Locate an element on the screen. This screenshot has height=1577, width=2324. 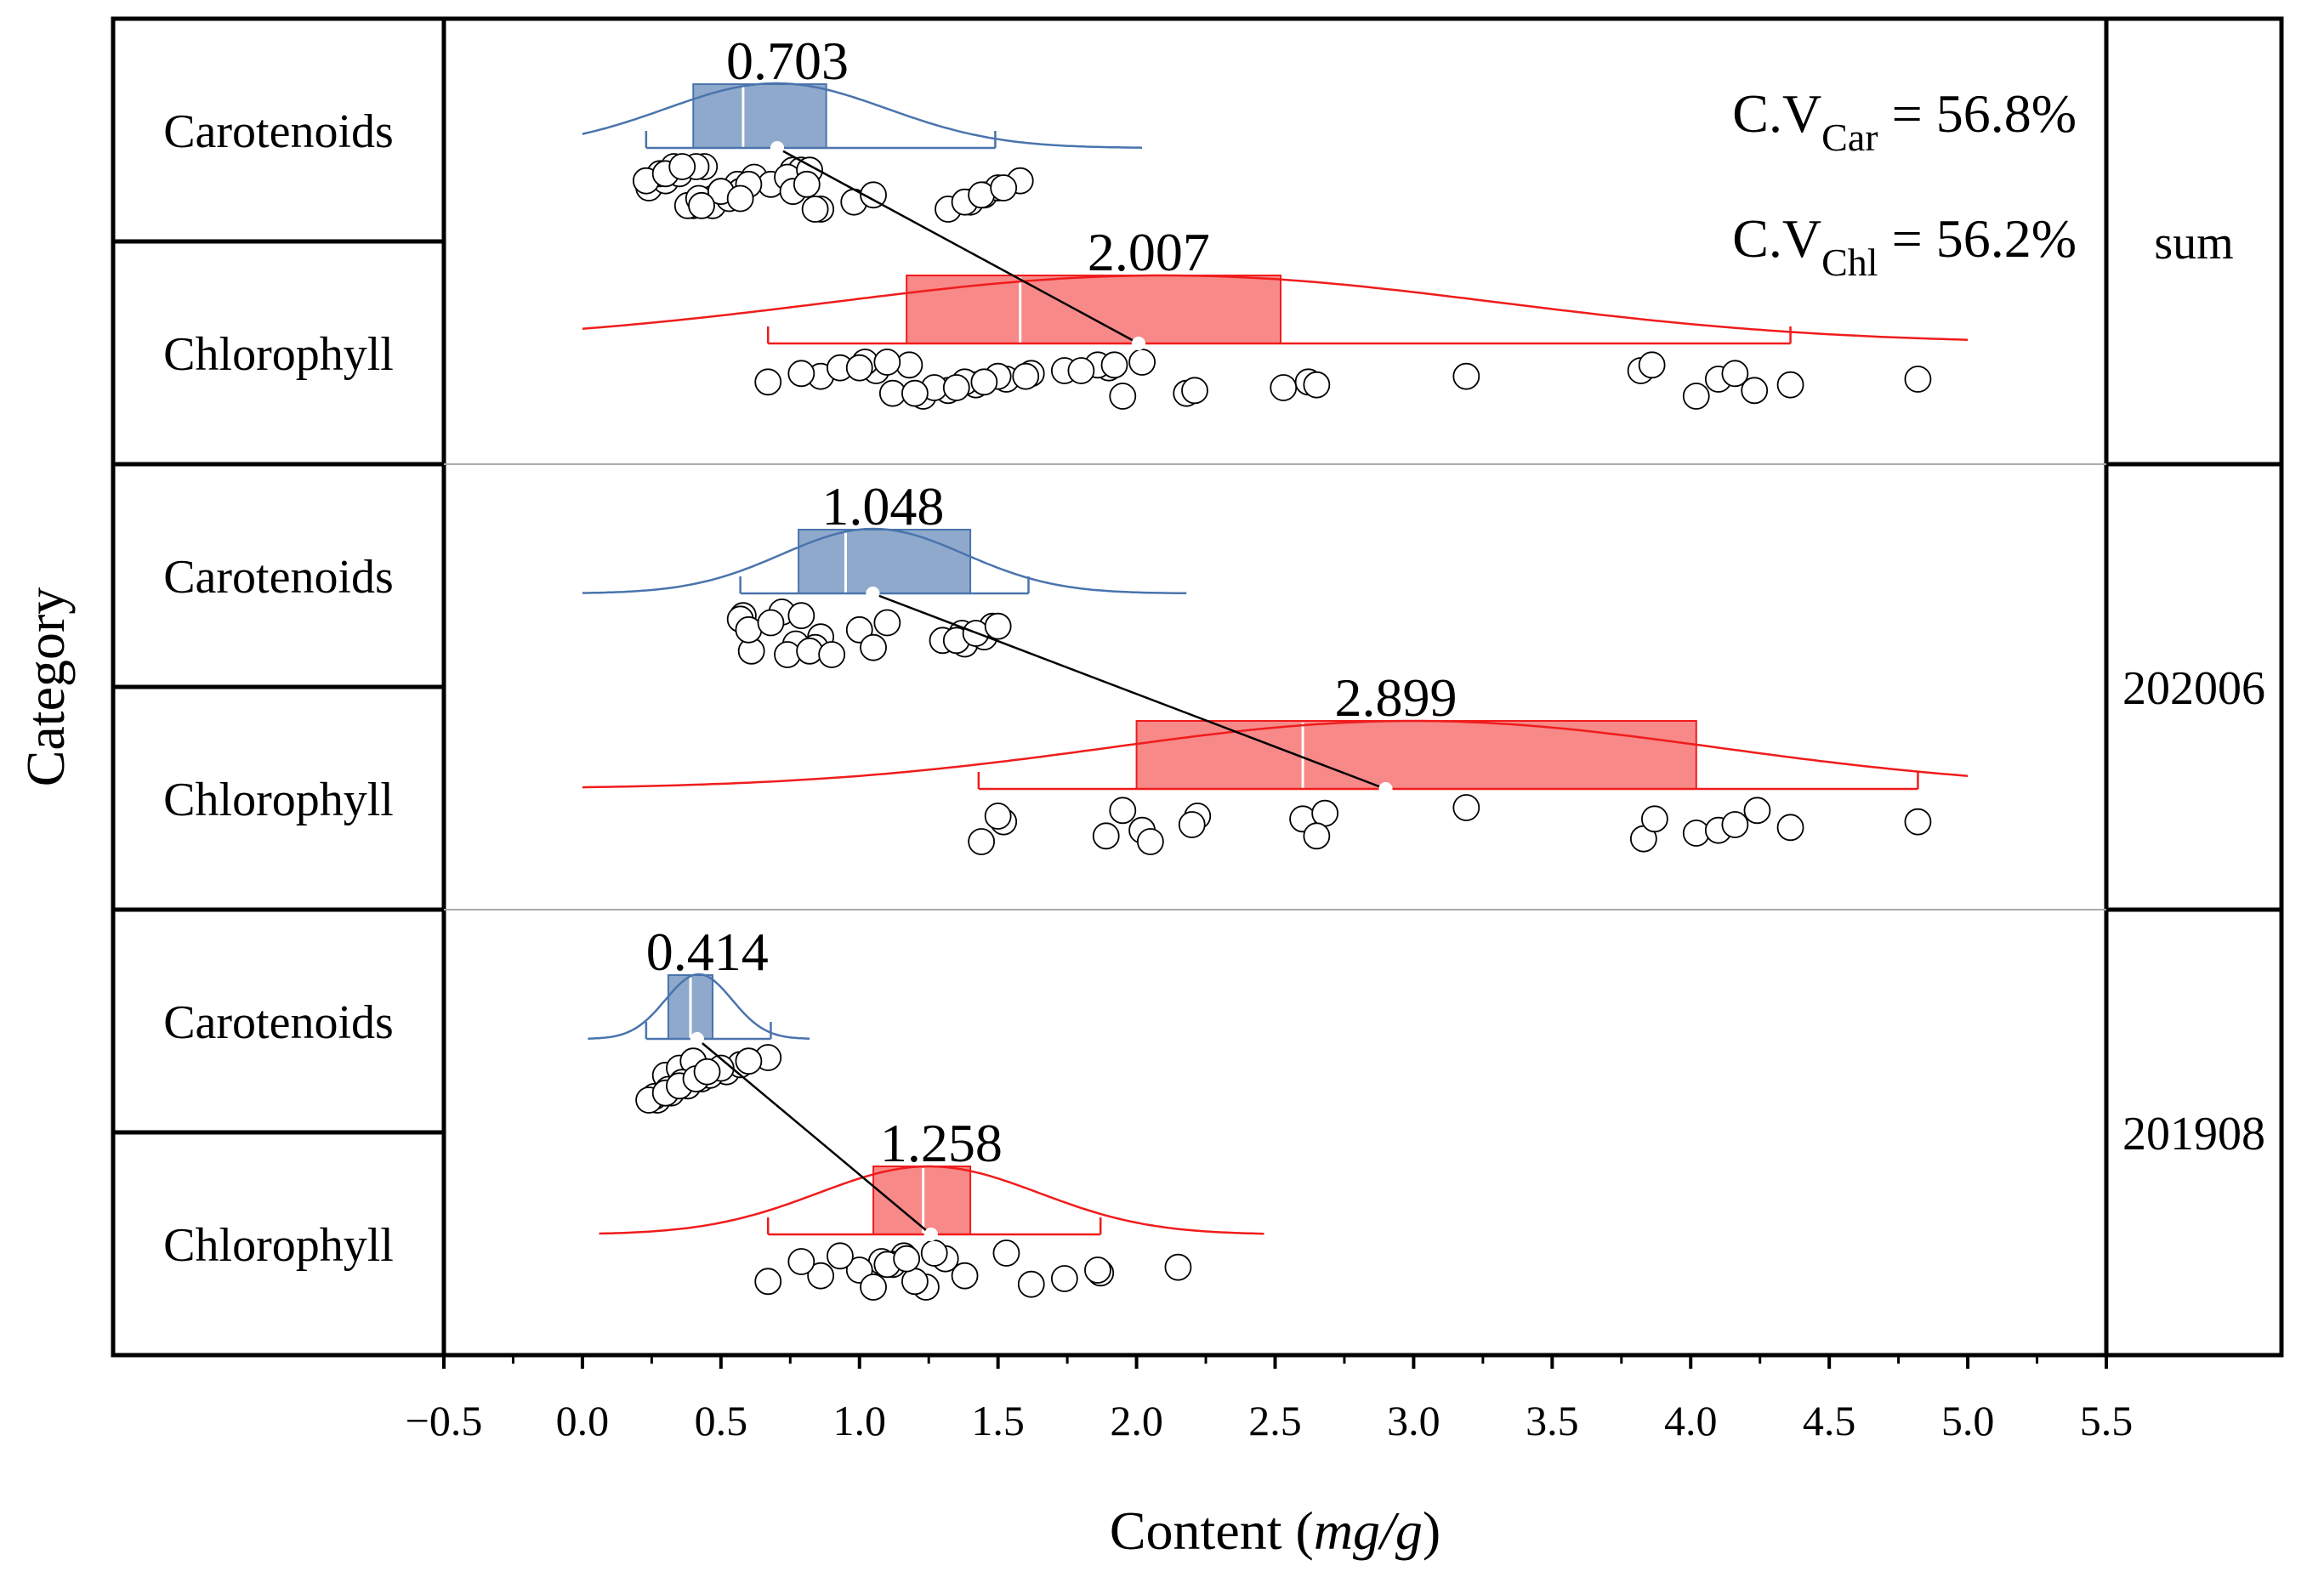
x-tick-label: 2.5 is located at coordinates (1275, 1420).